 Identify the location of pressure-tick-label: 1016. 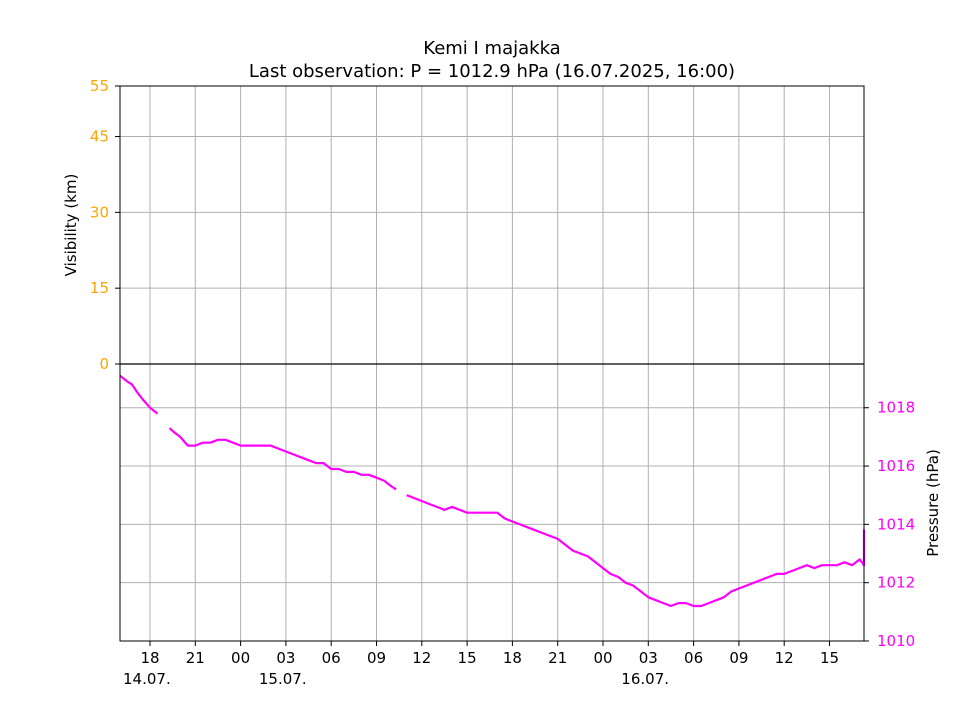
(896, 466).